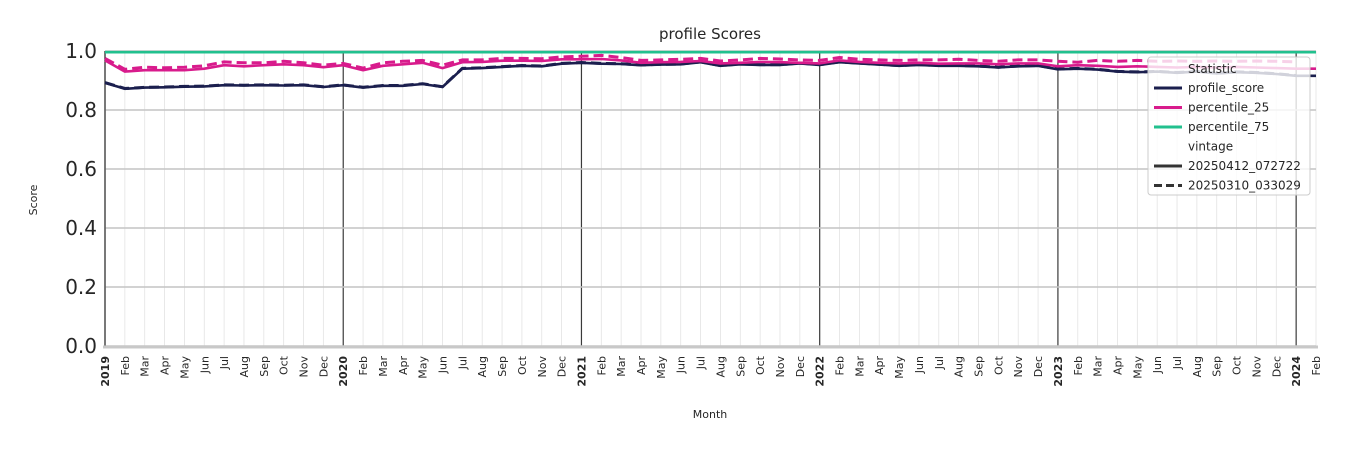 Image resolution: width=1350 pixels, height=450 pixels. I want to click on x-tick-label: 2019, so click(105, 371).